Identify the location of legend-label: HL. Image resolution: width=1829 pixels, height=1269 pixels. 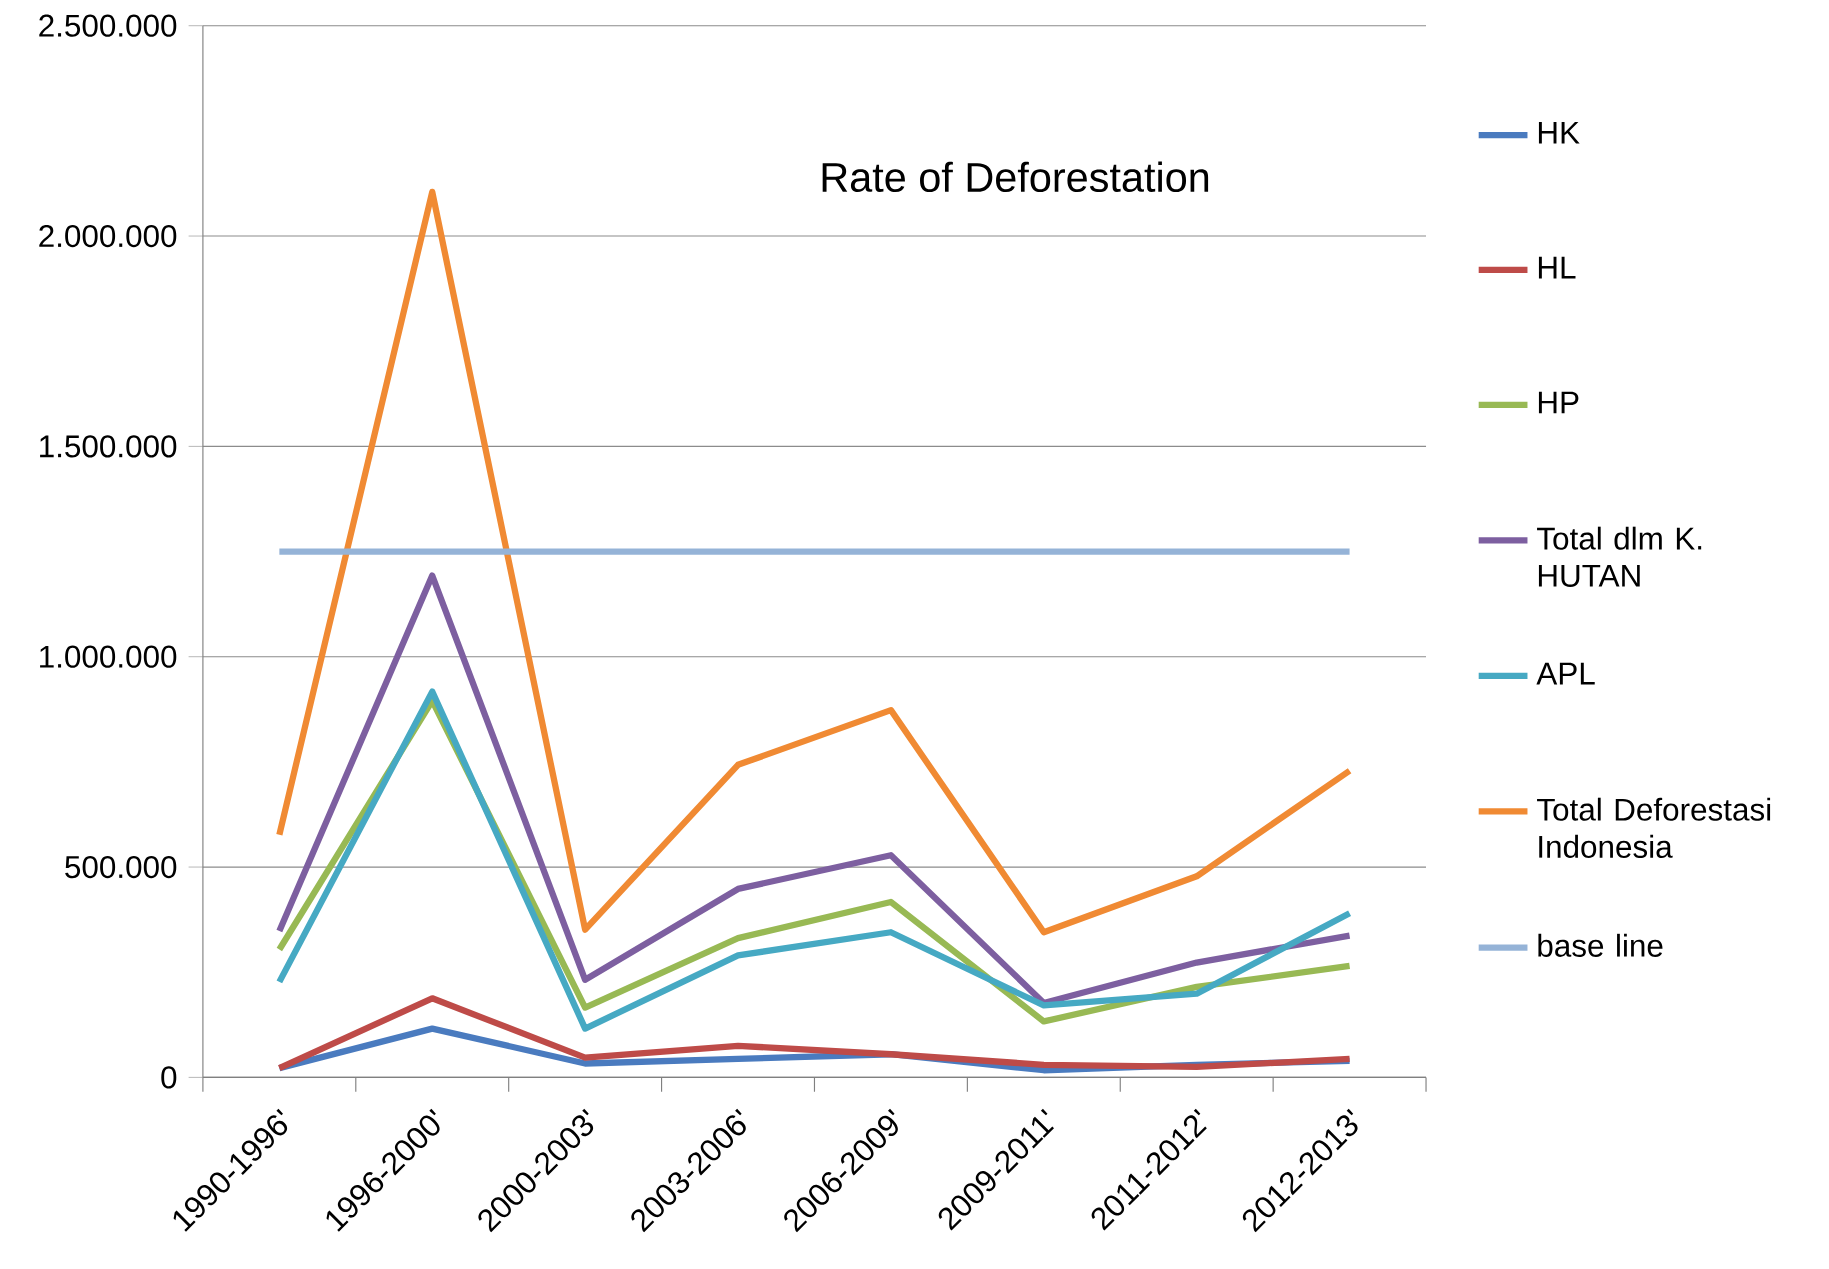
(1557, 267).